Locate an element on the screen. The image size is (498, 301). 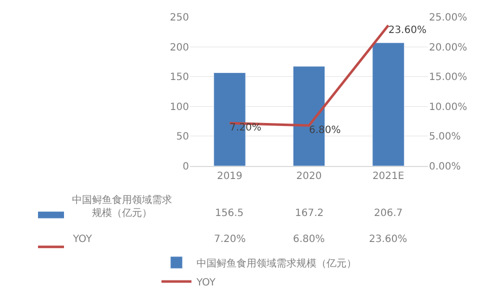
y-tick-label: 50 is located at coordinates (182, 137).